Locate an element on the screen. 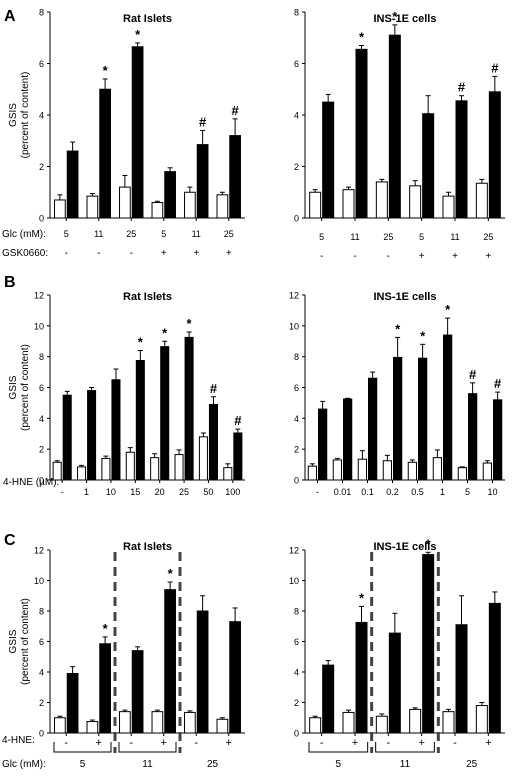 This screenshot has height=777, width=520. group-bracket is located at coordinates (147, 747).